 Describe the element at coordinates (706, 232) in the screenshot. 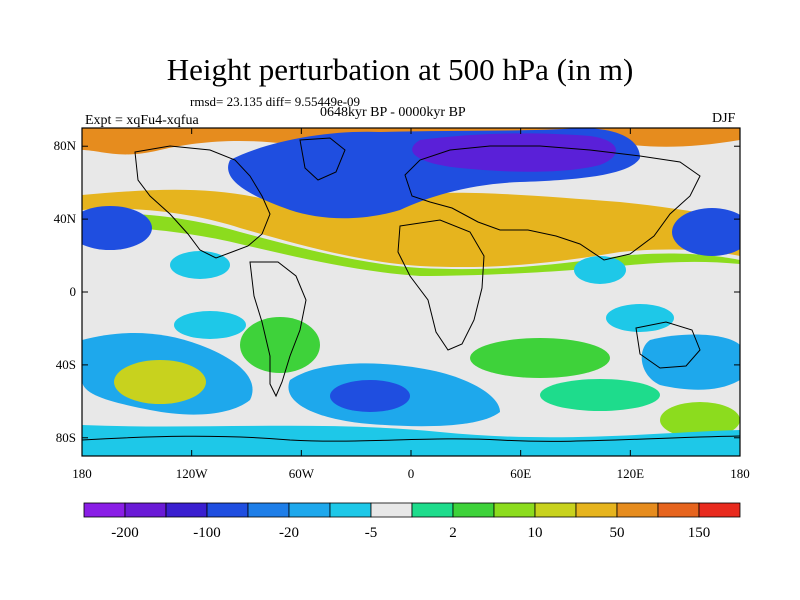

I see `north-pacific-low-east` at that location.